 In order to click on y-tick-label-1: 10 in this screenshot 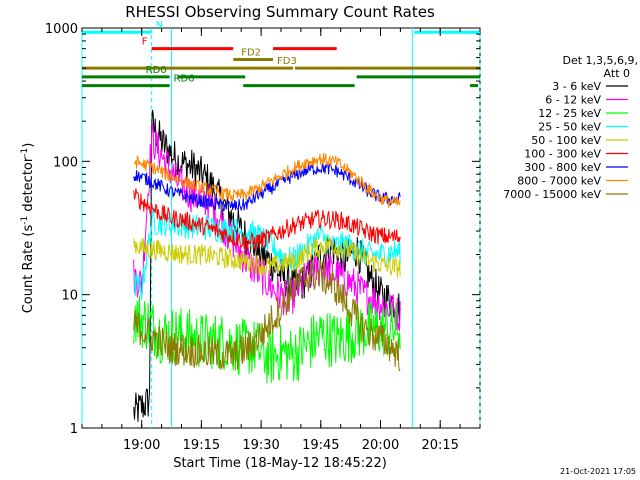, I will do `click(69, 296)`.